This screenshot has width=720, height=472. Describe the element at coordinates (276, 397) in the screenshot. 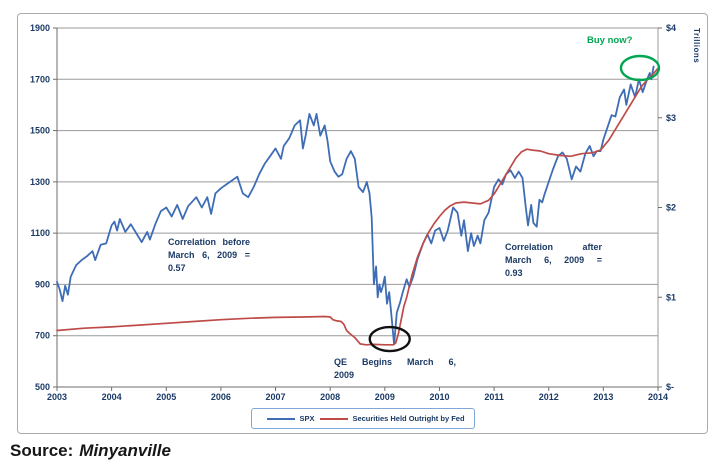

I see `x-axis-label: 2007` at that location.